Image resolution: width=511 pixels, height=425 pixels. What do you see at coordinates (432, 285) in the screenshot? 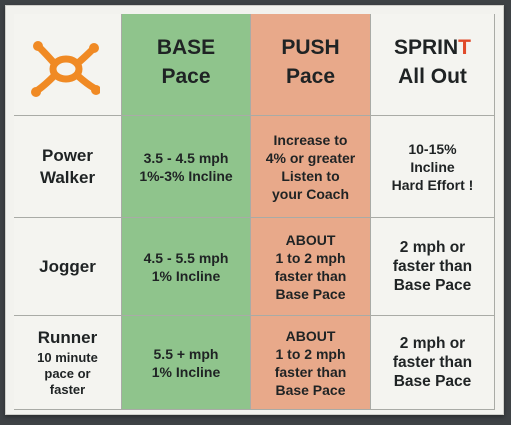
I see `jogger-sprint-line3: Base Pace` at bounding box center [432, 285].